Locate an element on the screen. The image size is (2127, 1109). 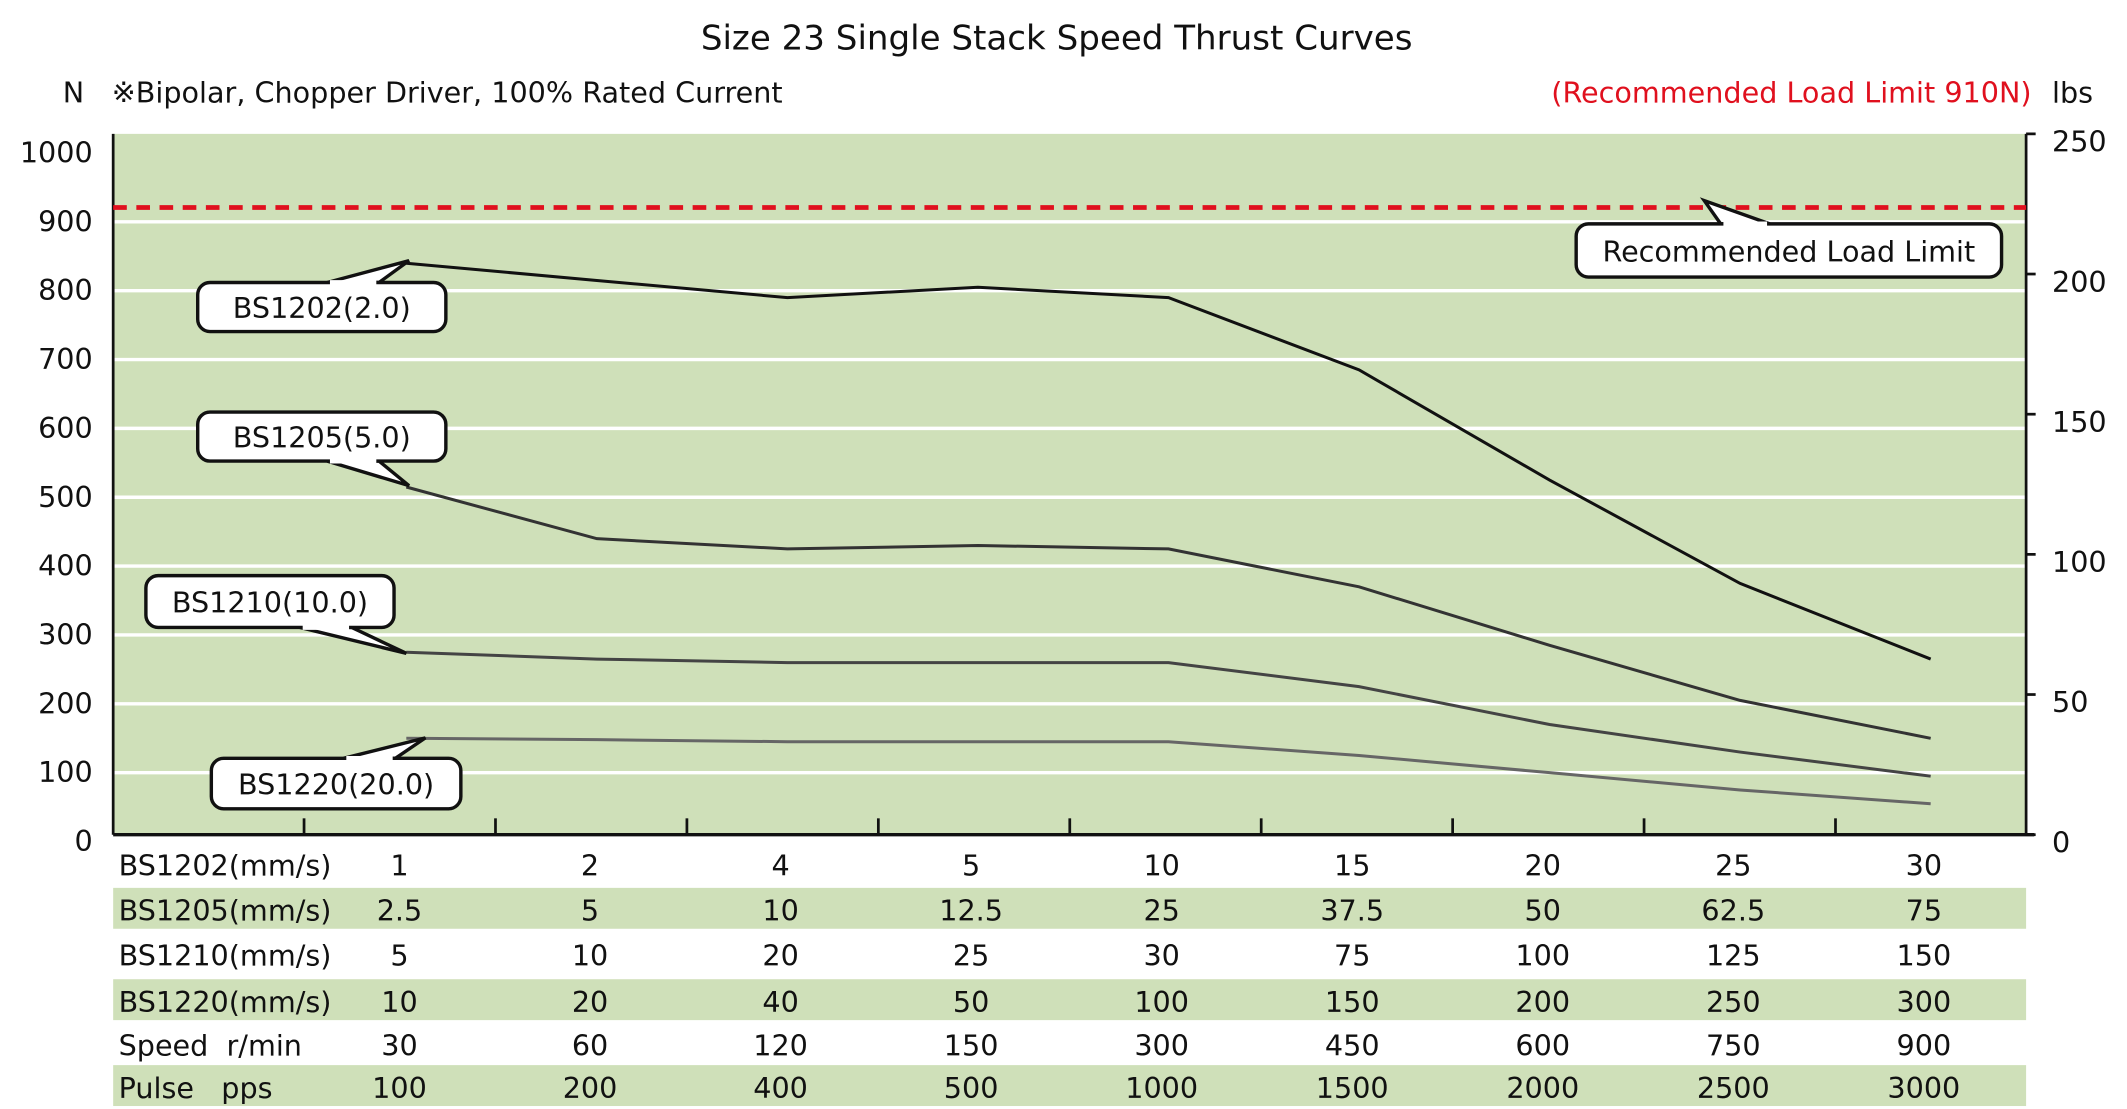
table-row-label: BS1205(mm/s) is located at coordinates (225, 911).